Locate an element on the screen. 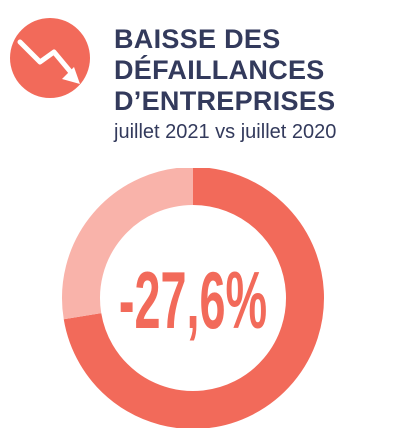  donut-center-label: -27,6% is located at coordinates (193, 301).